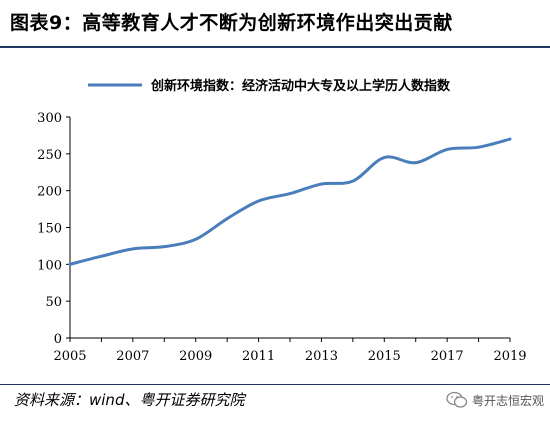 This screenshot has height=423, width=550. What do you see at coordinates (49, 229) in the screenshot?
I see `y-tick-label: 150` at bounding box center [49, 229].